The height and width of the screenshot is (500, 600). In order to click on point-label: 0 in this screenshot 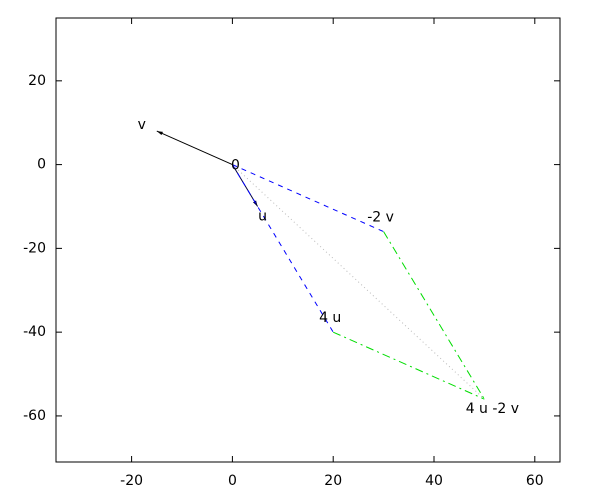, I will do `click(235, 166)`.